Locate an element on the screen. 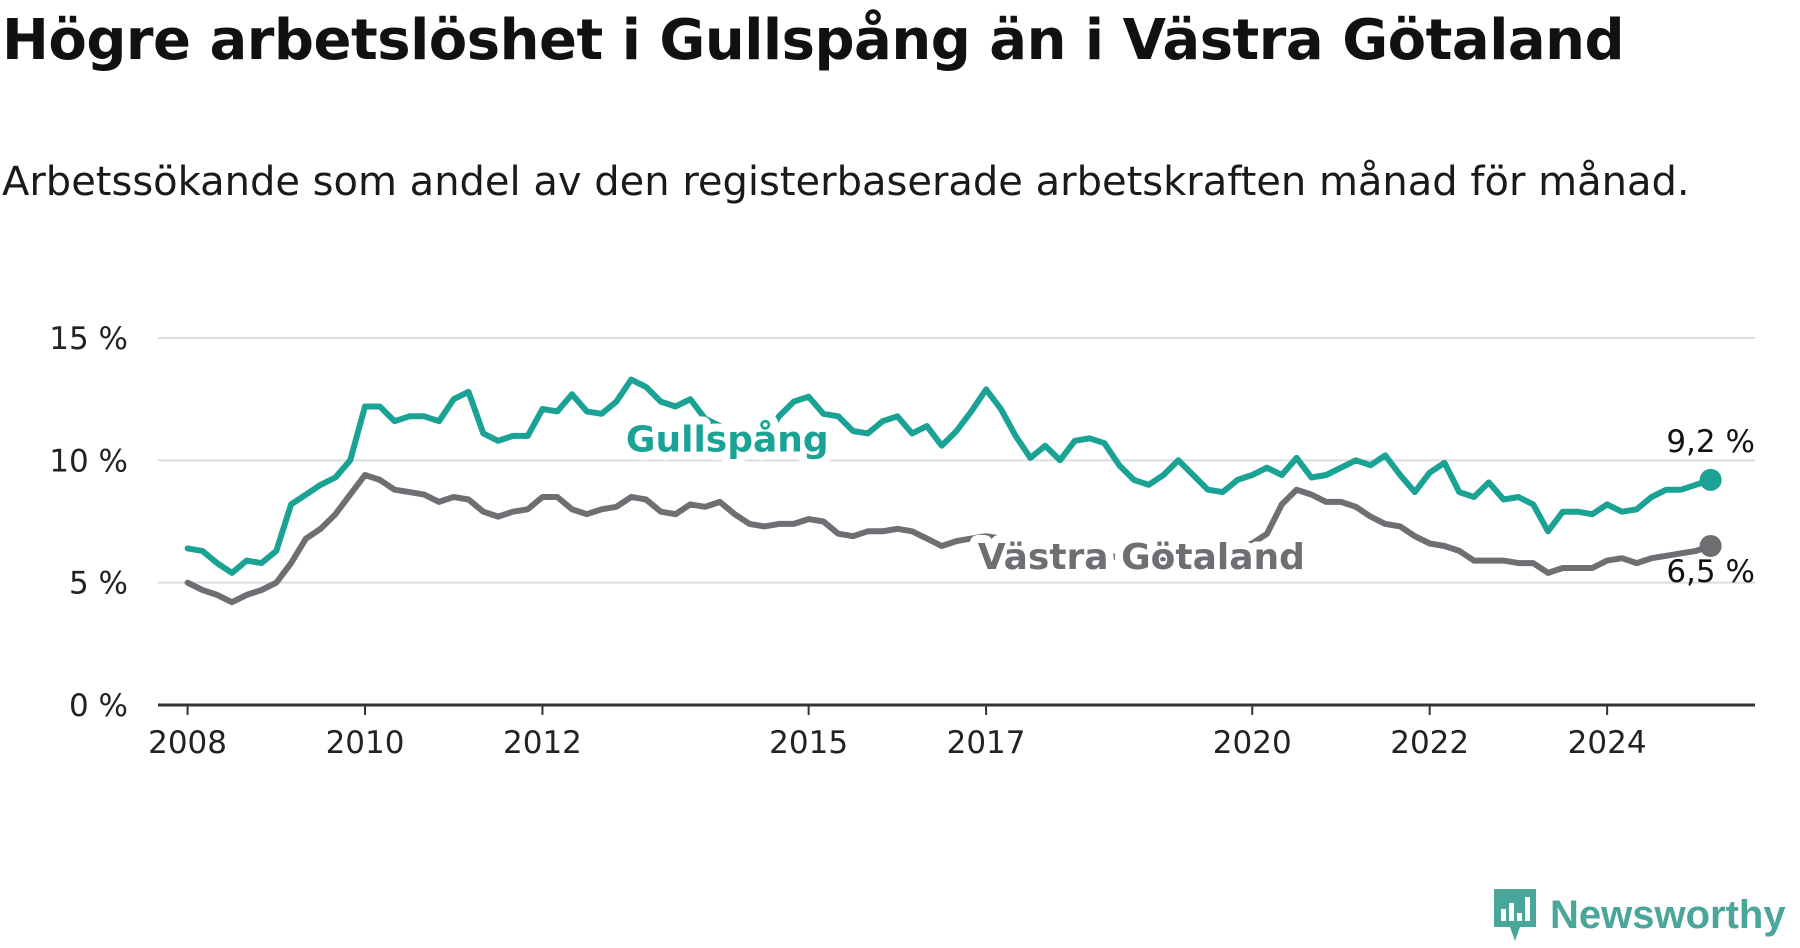  end-point-gullsp-ng is located at coordinates (1710, 479).